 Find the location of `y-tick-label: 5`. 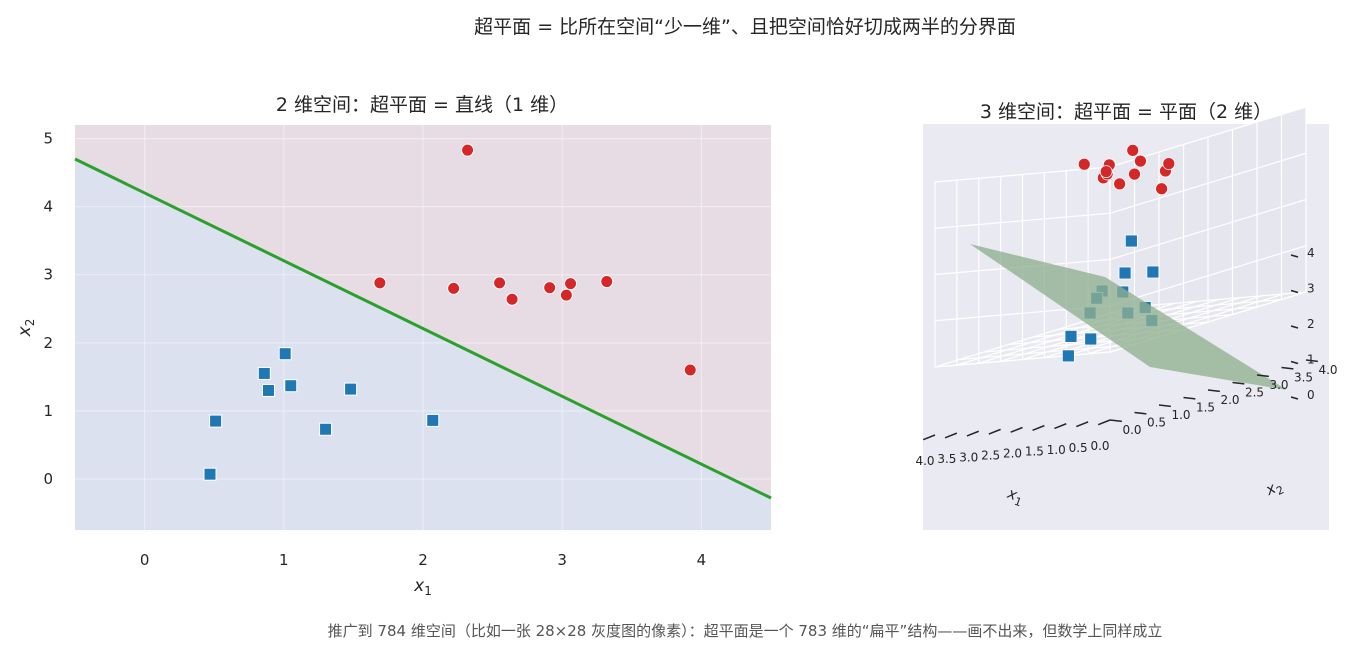

y-tick-label: 5 is located at coordinates (48, 139).